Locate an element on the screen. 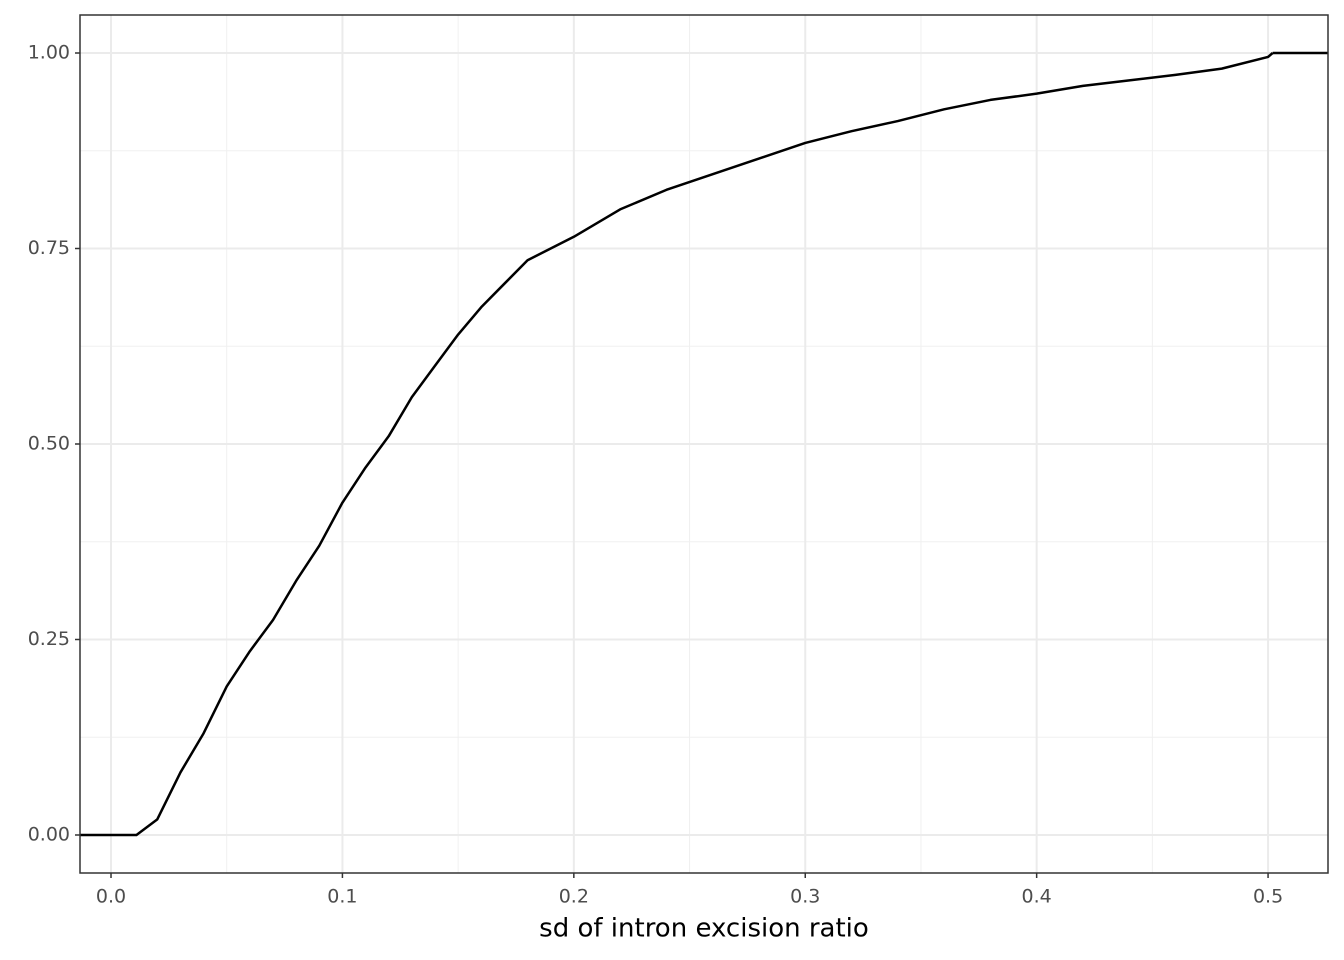 Image resolution: width=1344 pixels, height=960 pixels. x-tick-label: 0.3 is located at coordinates (805, 897).